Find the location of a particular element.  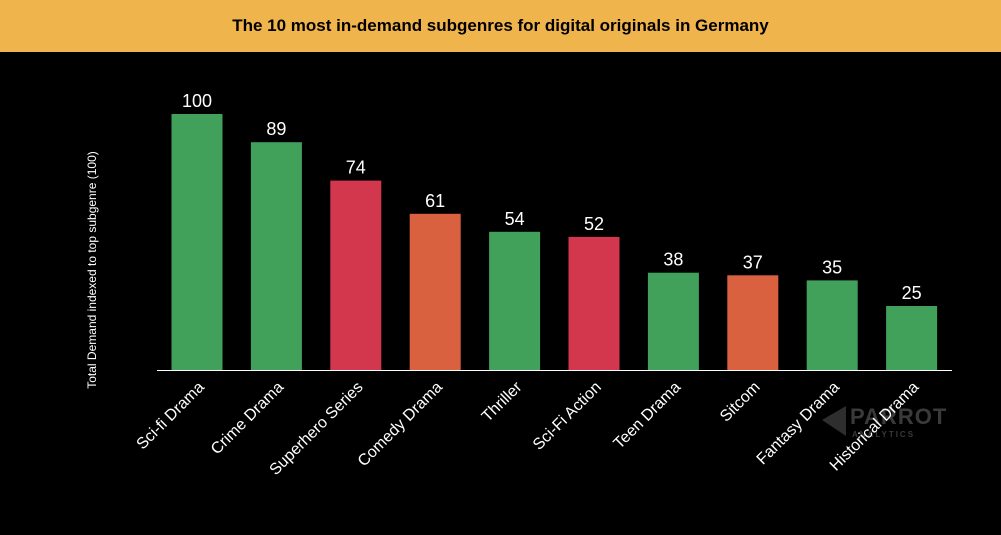

tick-label-6: Teen Drama is located at coordinates (648, 416).